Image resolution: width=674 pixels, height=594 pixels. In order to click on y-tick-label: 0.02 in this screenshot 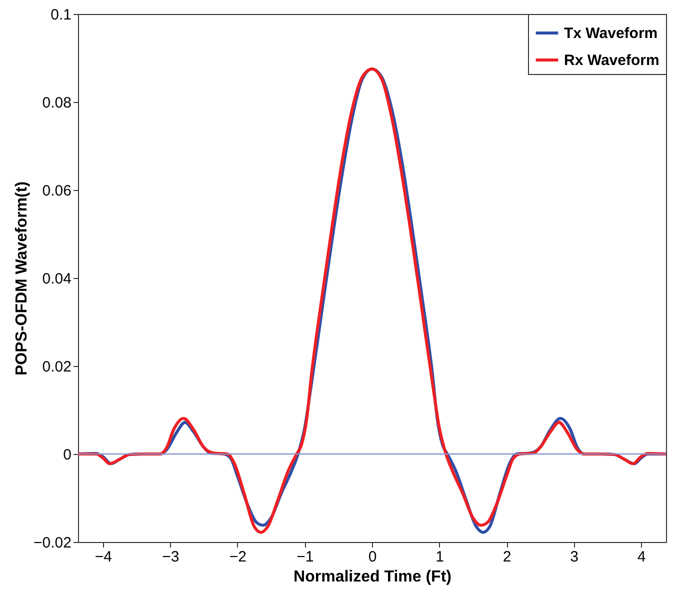, I will do `click(57, 367)`.